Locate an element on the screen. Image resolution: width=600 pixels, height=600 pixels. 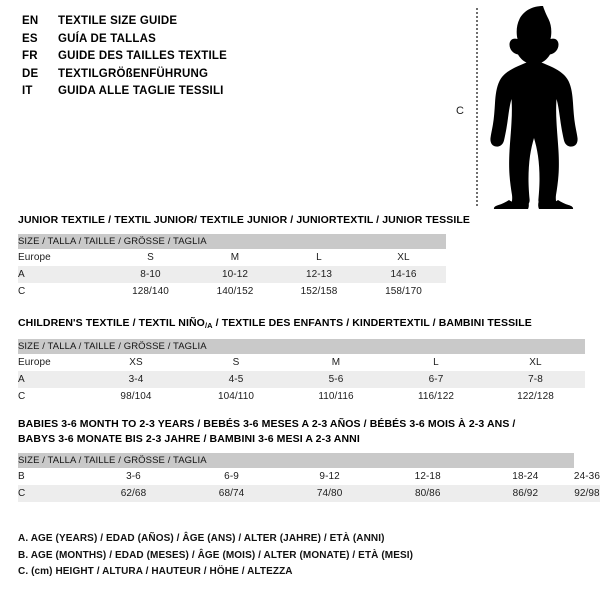
cell-value: 152/158 is located at coordinates (319, 291).